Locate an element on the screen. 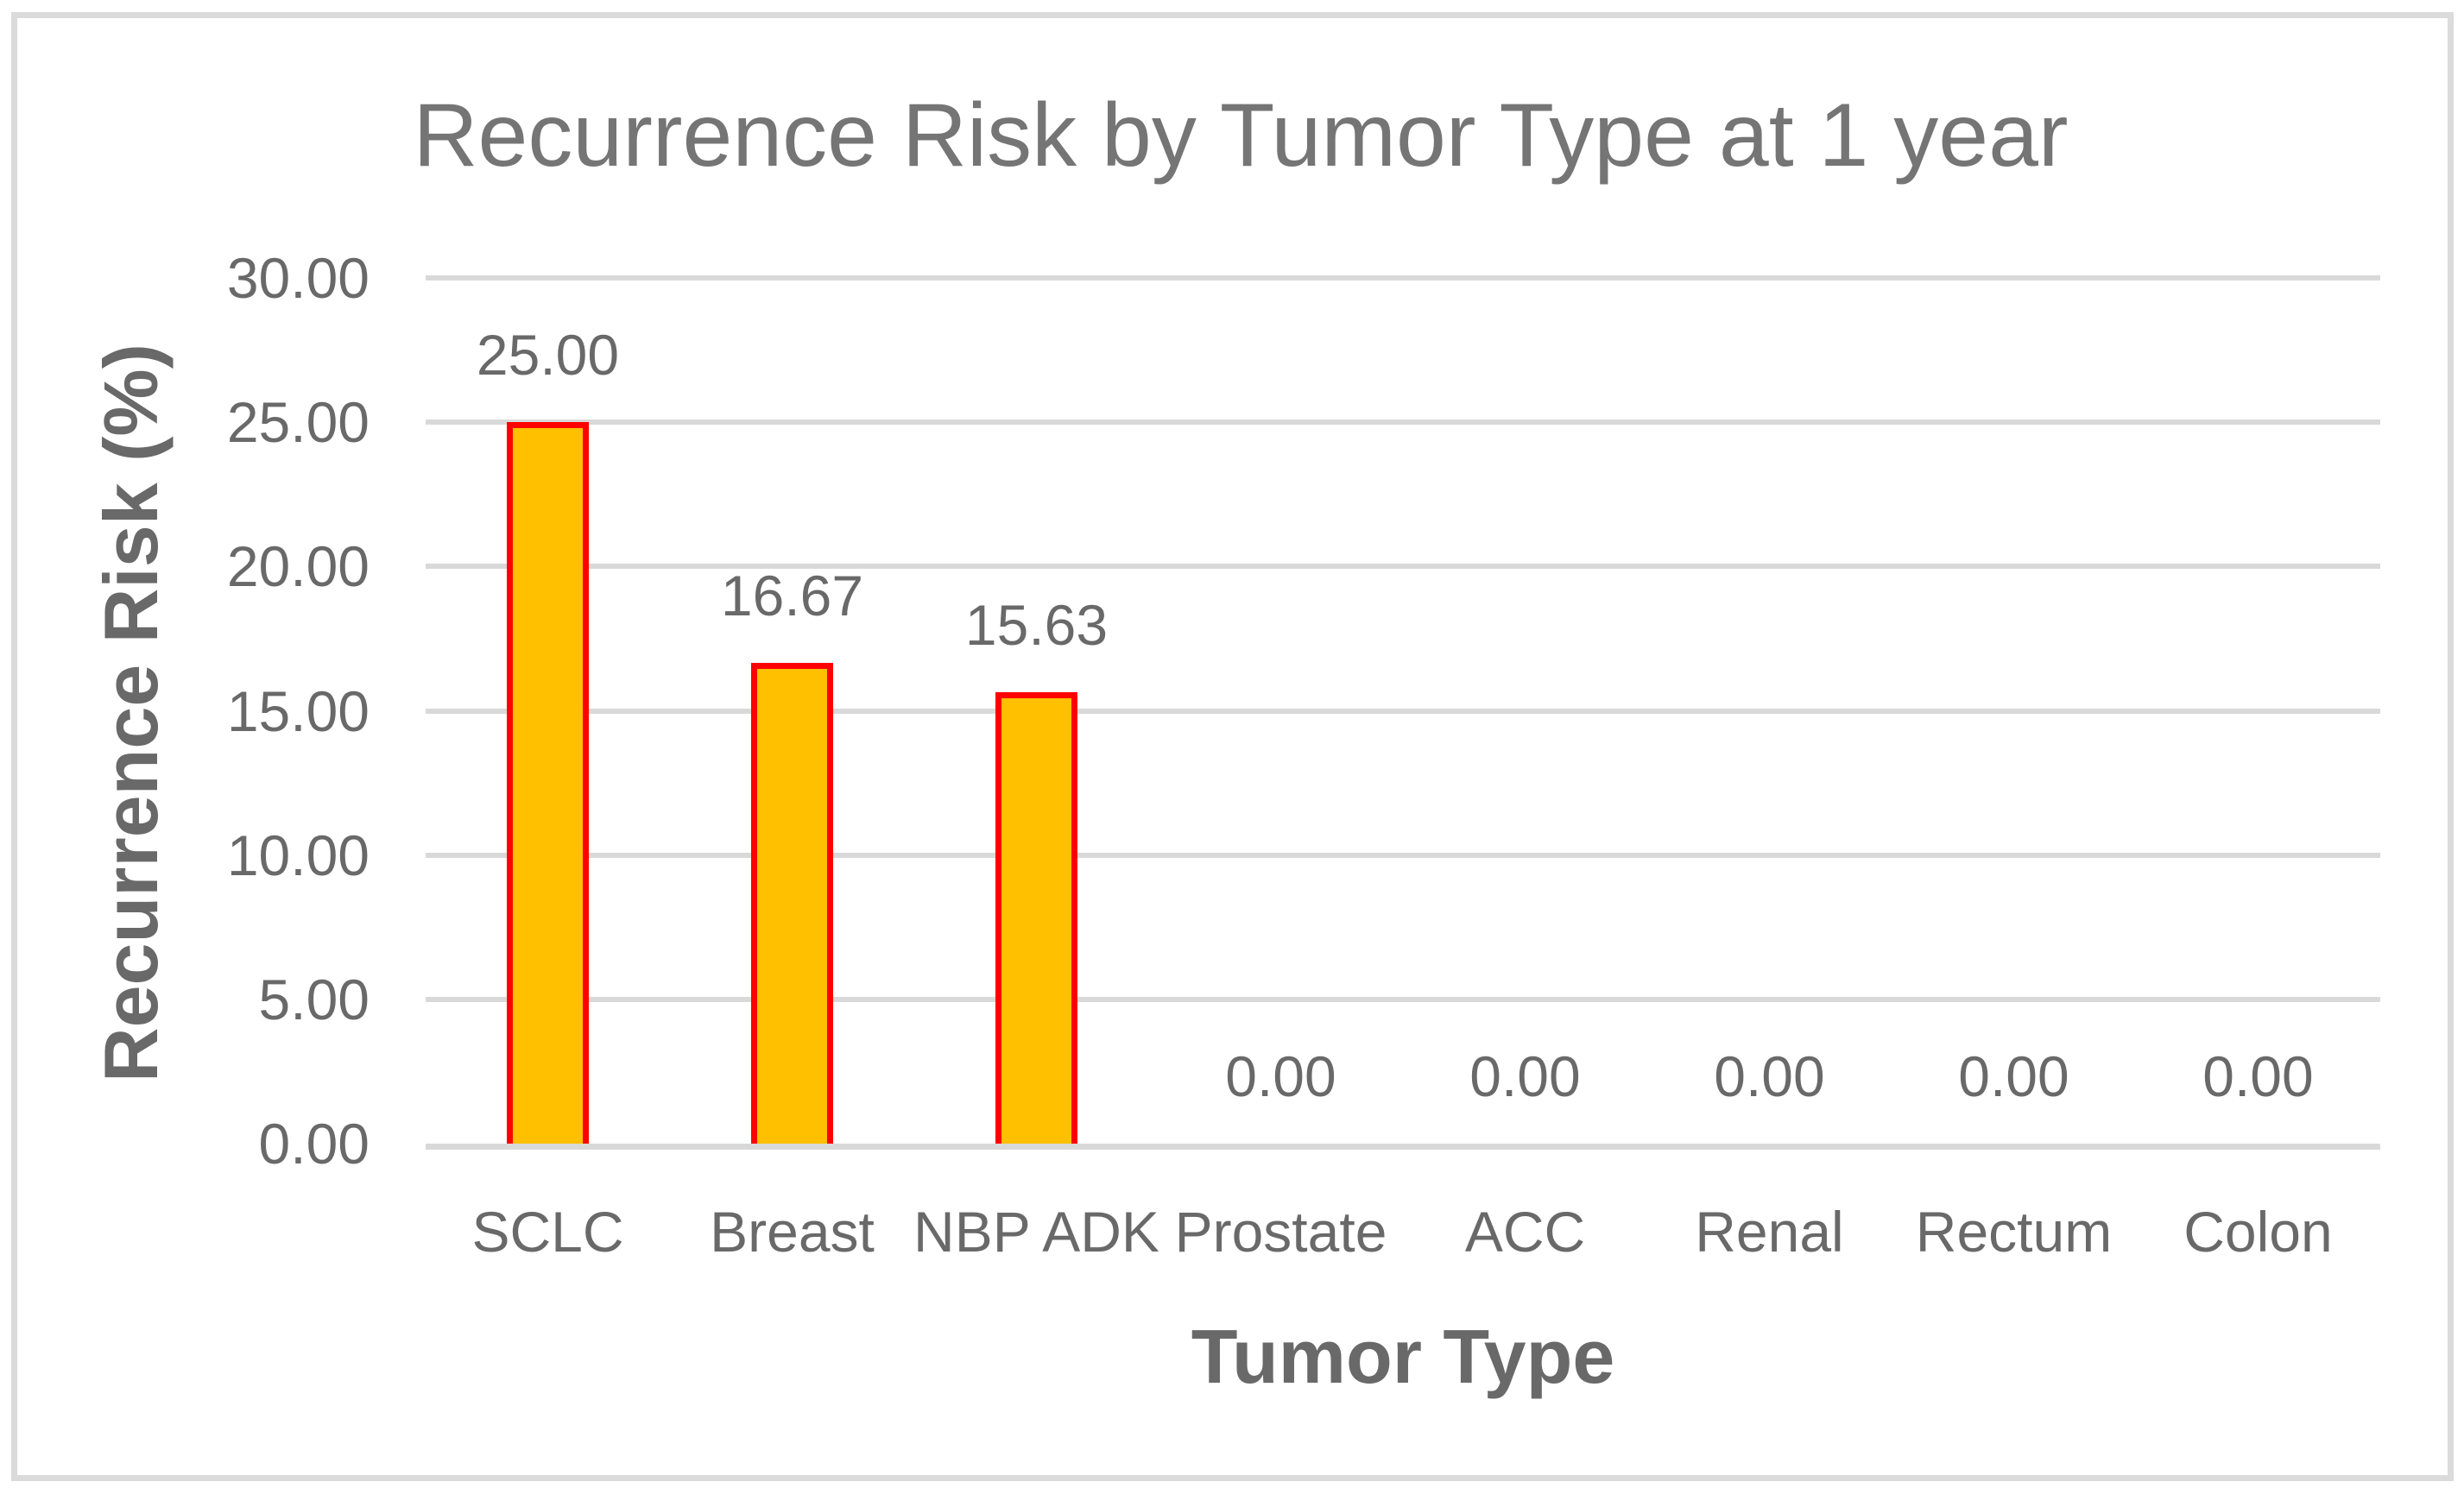 This screenshot has height=1488, width=2464. x-category-label: Colon is located at coordinates (2258, 1232).